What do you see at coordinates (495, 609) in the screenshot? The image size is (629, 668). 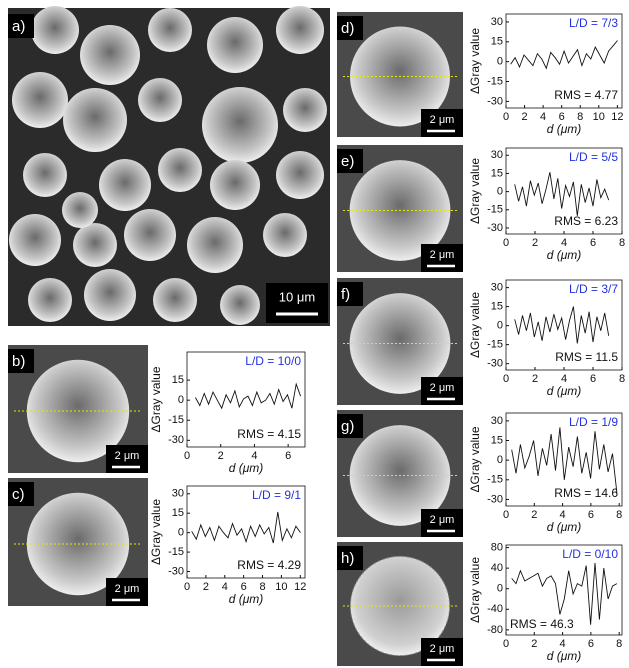 I see `y-tick-label: -40` at bounding box center [495, 609].